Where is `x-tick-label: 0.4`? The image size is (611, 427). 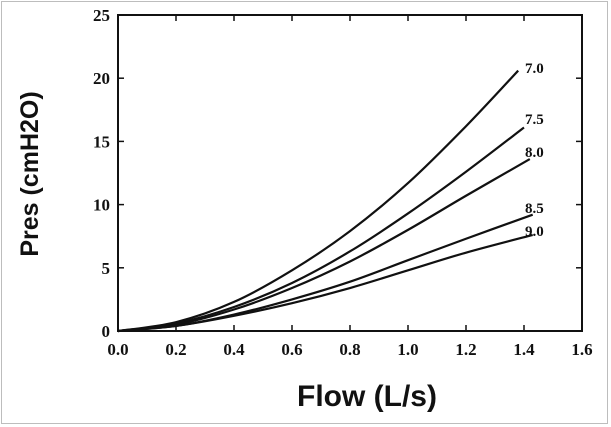 x-tick-label: 0.4 is located at coordinates (234, 349).